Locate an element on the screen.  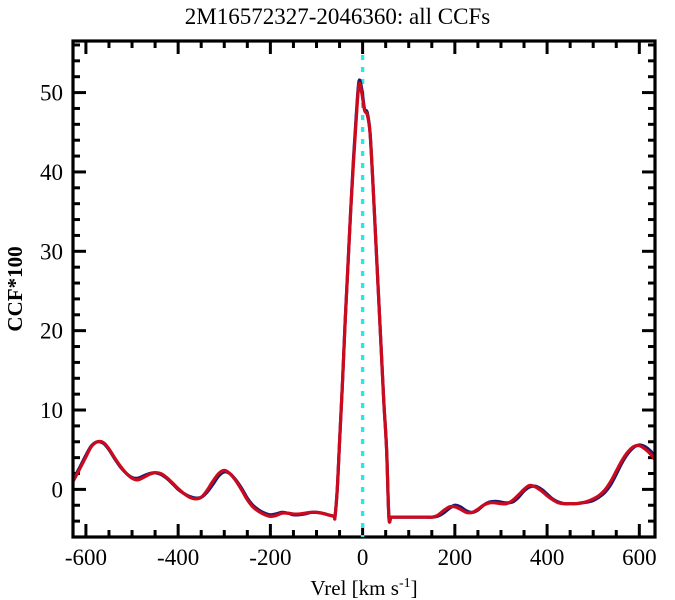
x-tick-label: 0 is located at coordinates (363, 557).